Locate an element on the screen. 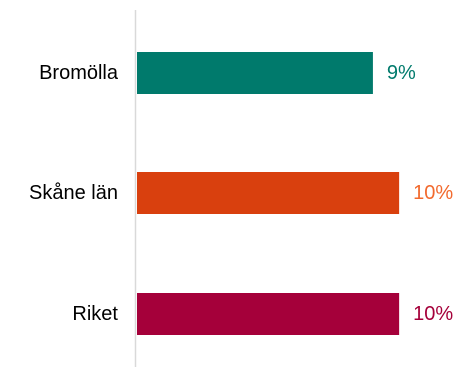 This screenshot has width=472, height=367. value-label-0: 9% is located at coordinates (401, 73).